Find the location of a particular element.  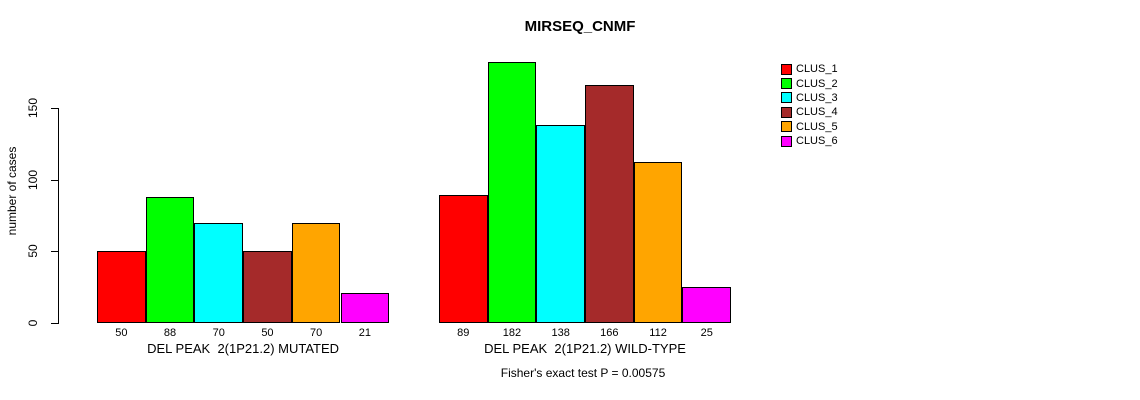

fisher-test-annotation: Fisher's exact test P = 0.00575 is located at coordinates (583, 373).